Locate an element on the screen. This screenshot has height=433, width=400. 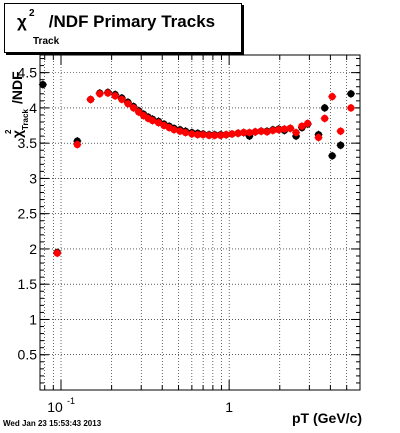
chart-title-box: χ/NDF Primary Tracks 2 Track is located at coordinates (123, 28).